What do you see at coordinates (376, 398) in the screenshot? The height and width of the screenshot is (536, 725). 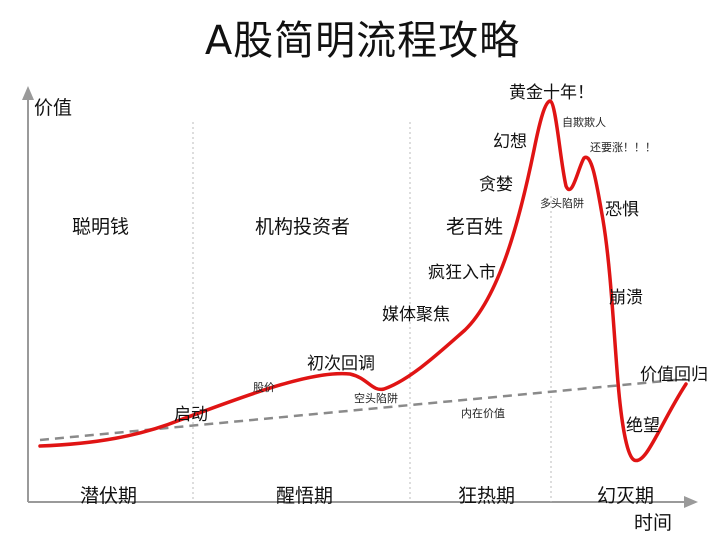 I see `note-bear-trap: 空头陷阱` at bounding box center [376, 398].